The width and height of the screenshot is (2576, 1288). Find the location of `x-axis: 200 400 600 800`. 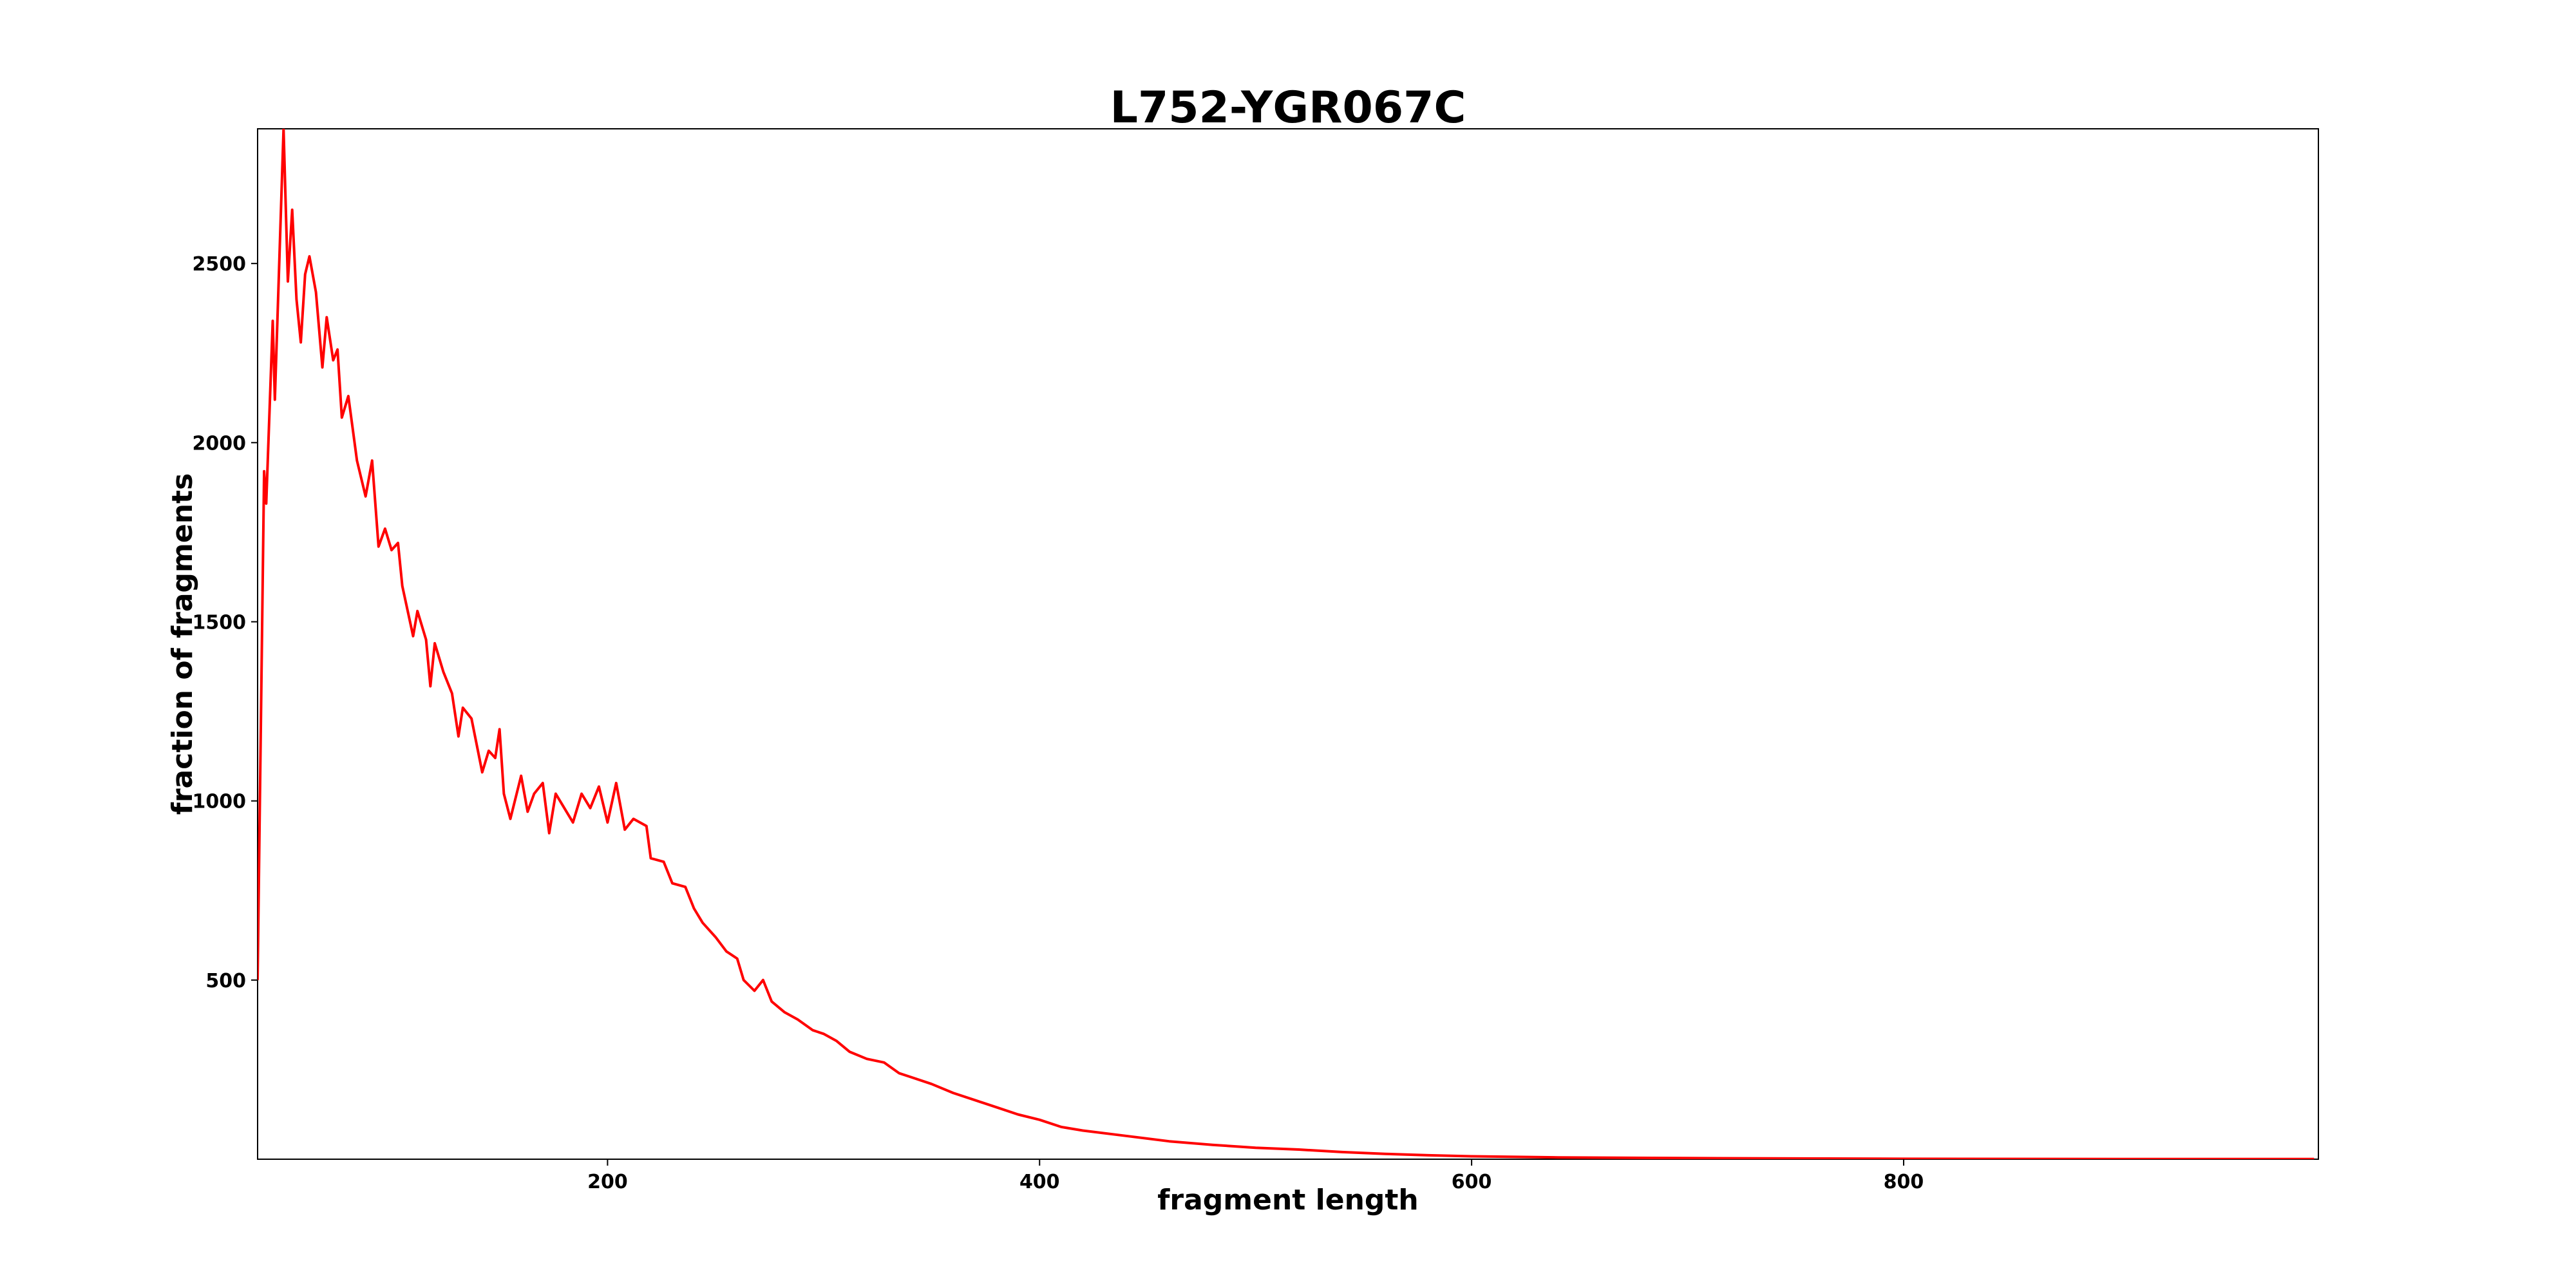

x-axis: 200 400 600 800 is located at coordinates (1255, 1176).